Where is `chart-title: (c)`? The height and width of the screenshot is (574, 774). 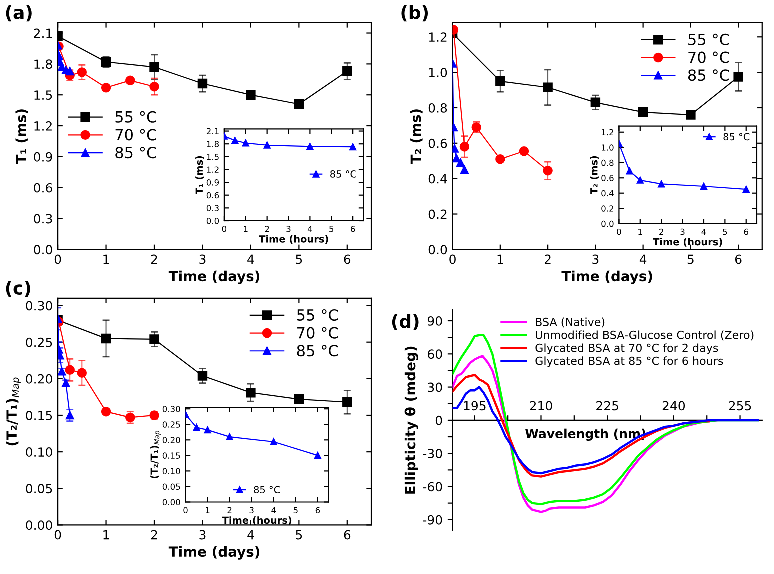
chart-title: (c) is located at coordinates (18, 289).